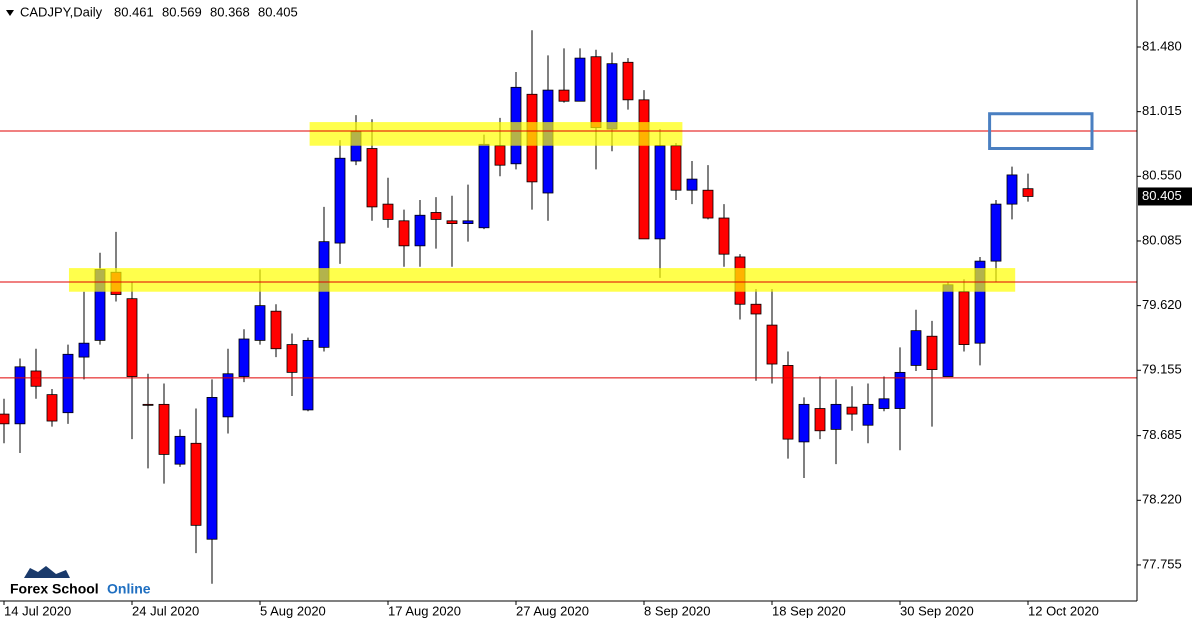 The width and height of the screenshot is (1200, 627). Describe the element at coordinates (1162, 195) in the screenshot. I see `price-marker-label: 80.405` at that location.